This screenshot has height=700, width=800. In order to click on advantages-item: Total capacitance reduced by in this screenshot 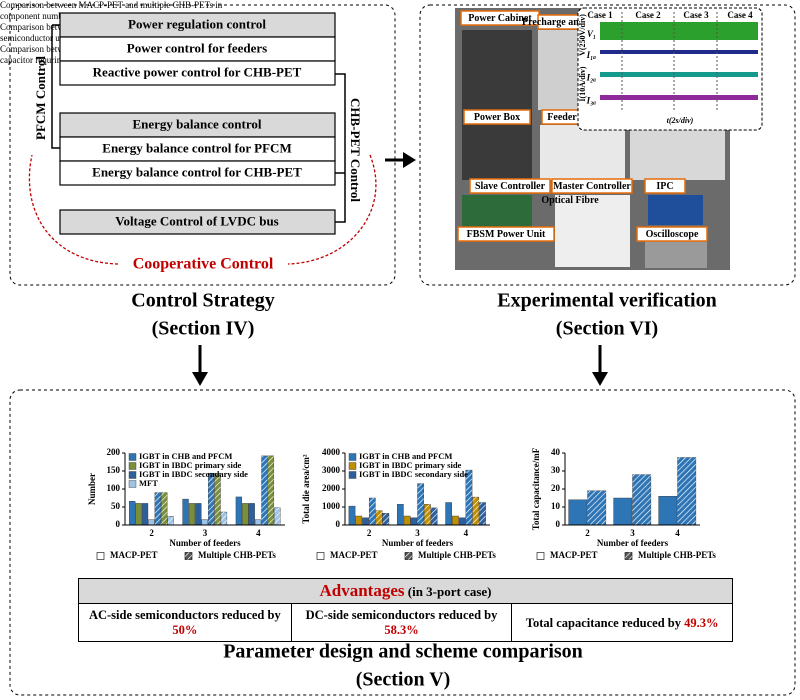, I will do `click(603, 622)`.